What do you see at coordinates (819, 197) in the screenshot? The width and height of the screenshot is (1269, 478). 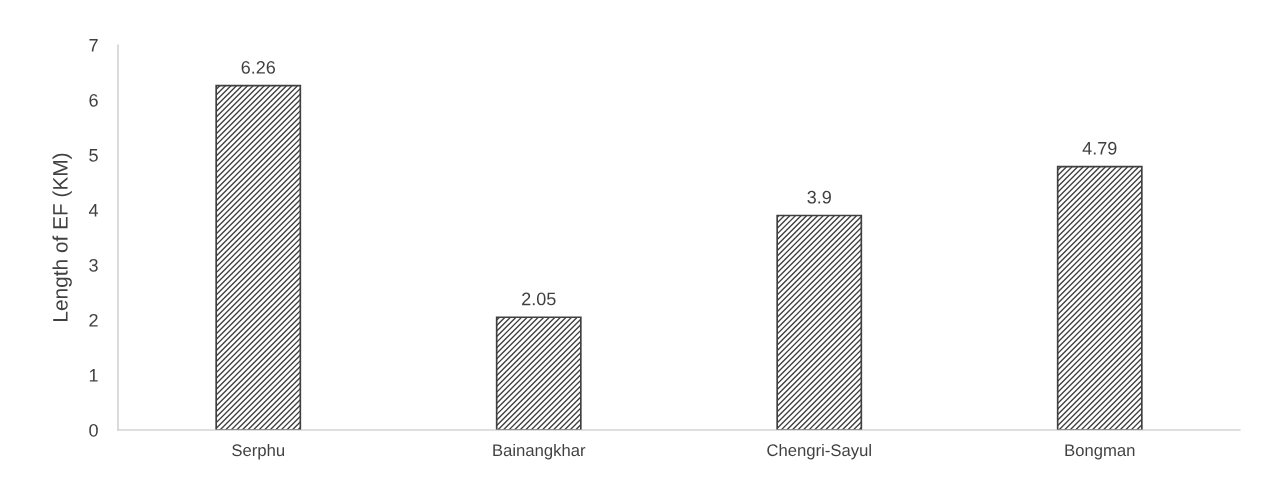 I see `data-label: 3.9` at bounding box center [819, 197].